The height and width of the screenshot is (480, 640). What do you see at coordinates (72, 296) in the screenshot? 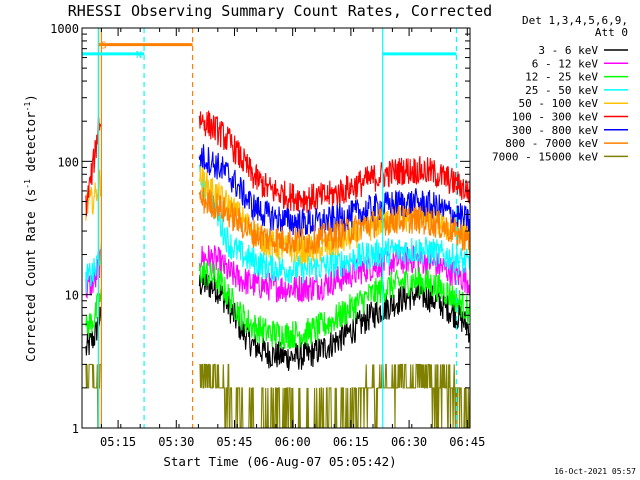
I see `y-tick-label: 10` at bounding box center [72, 296].